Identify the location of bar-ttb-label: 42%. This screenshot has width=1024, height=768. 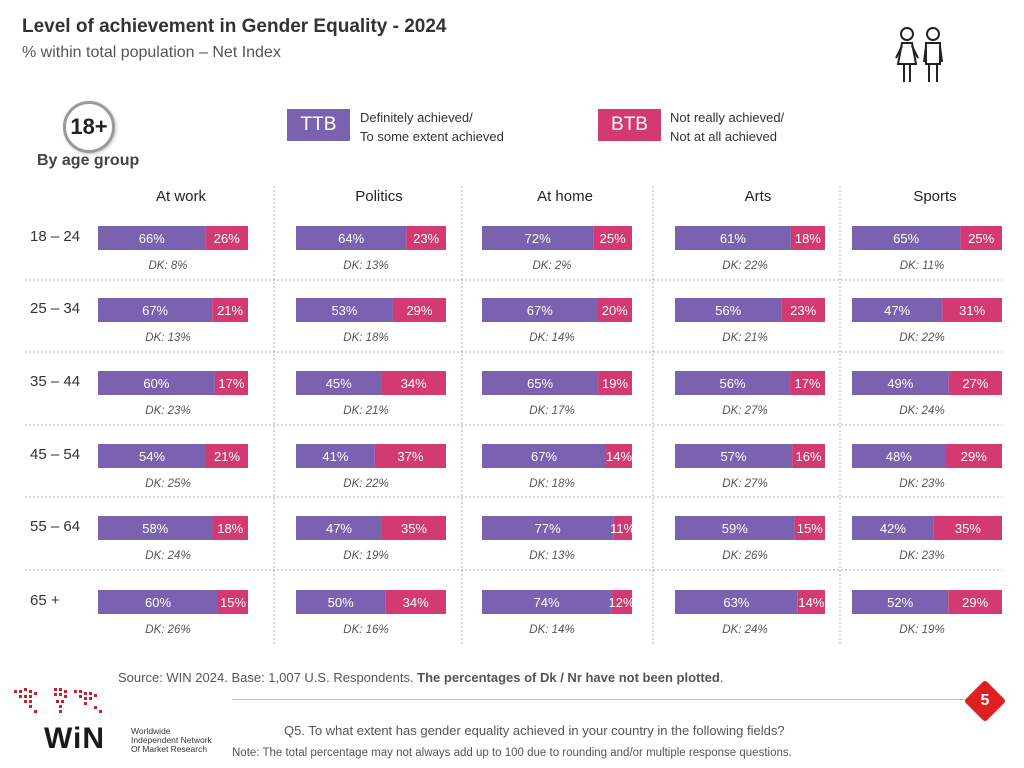
(893, 528).